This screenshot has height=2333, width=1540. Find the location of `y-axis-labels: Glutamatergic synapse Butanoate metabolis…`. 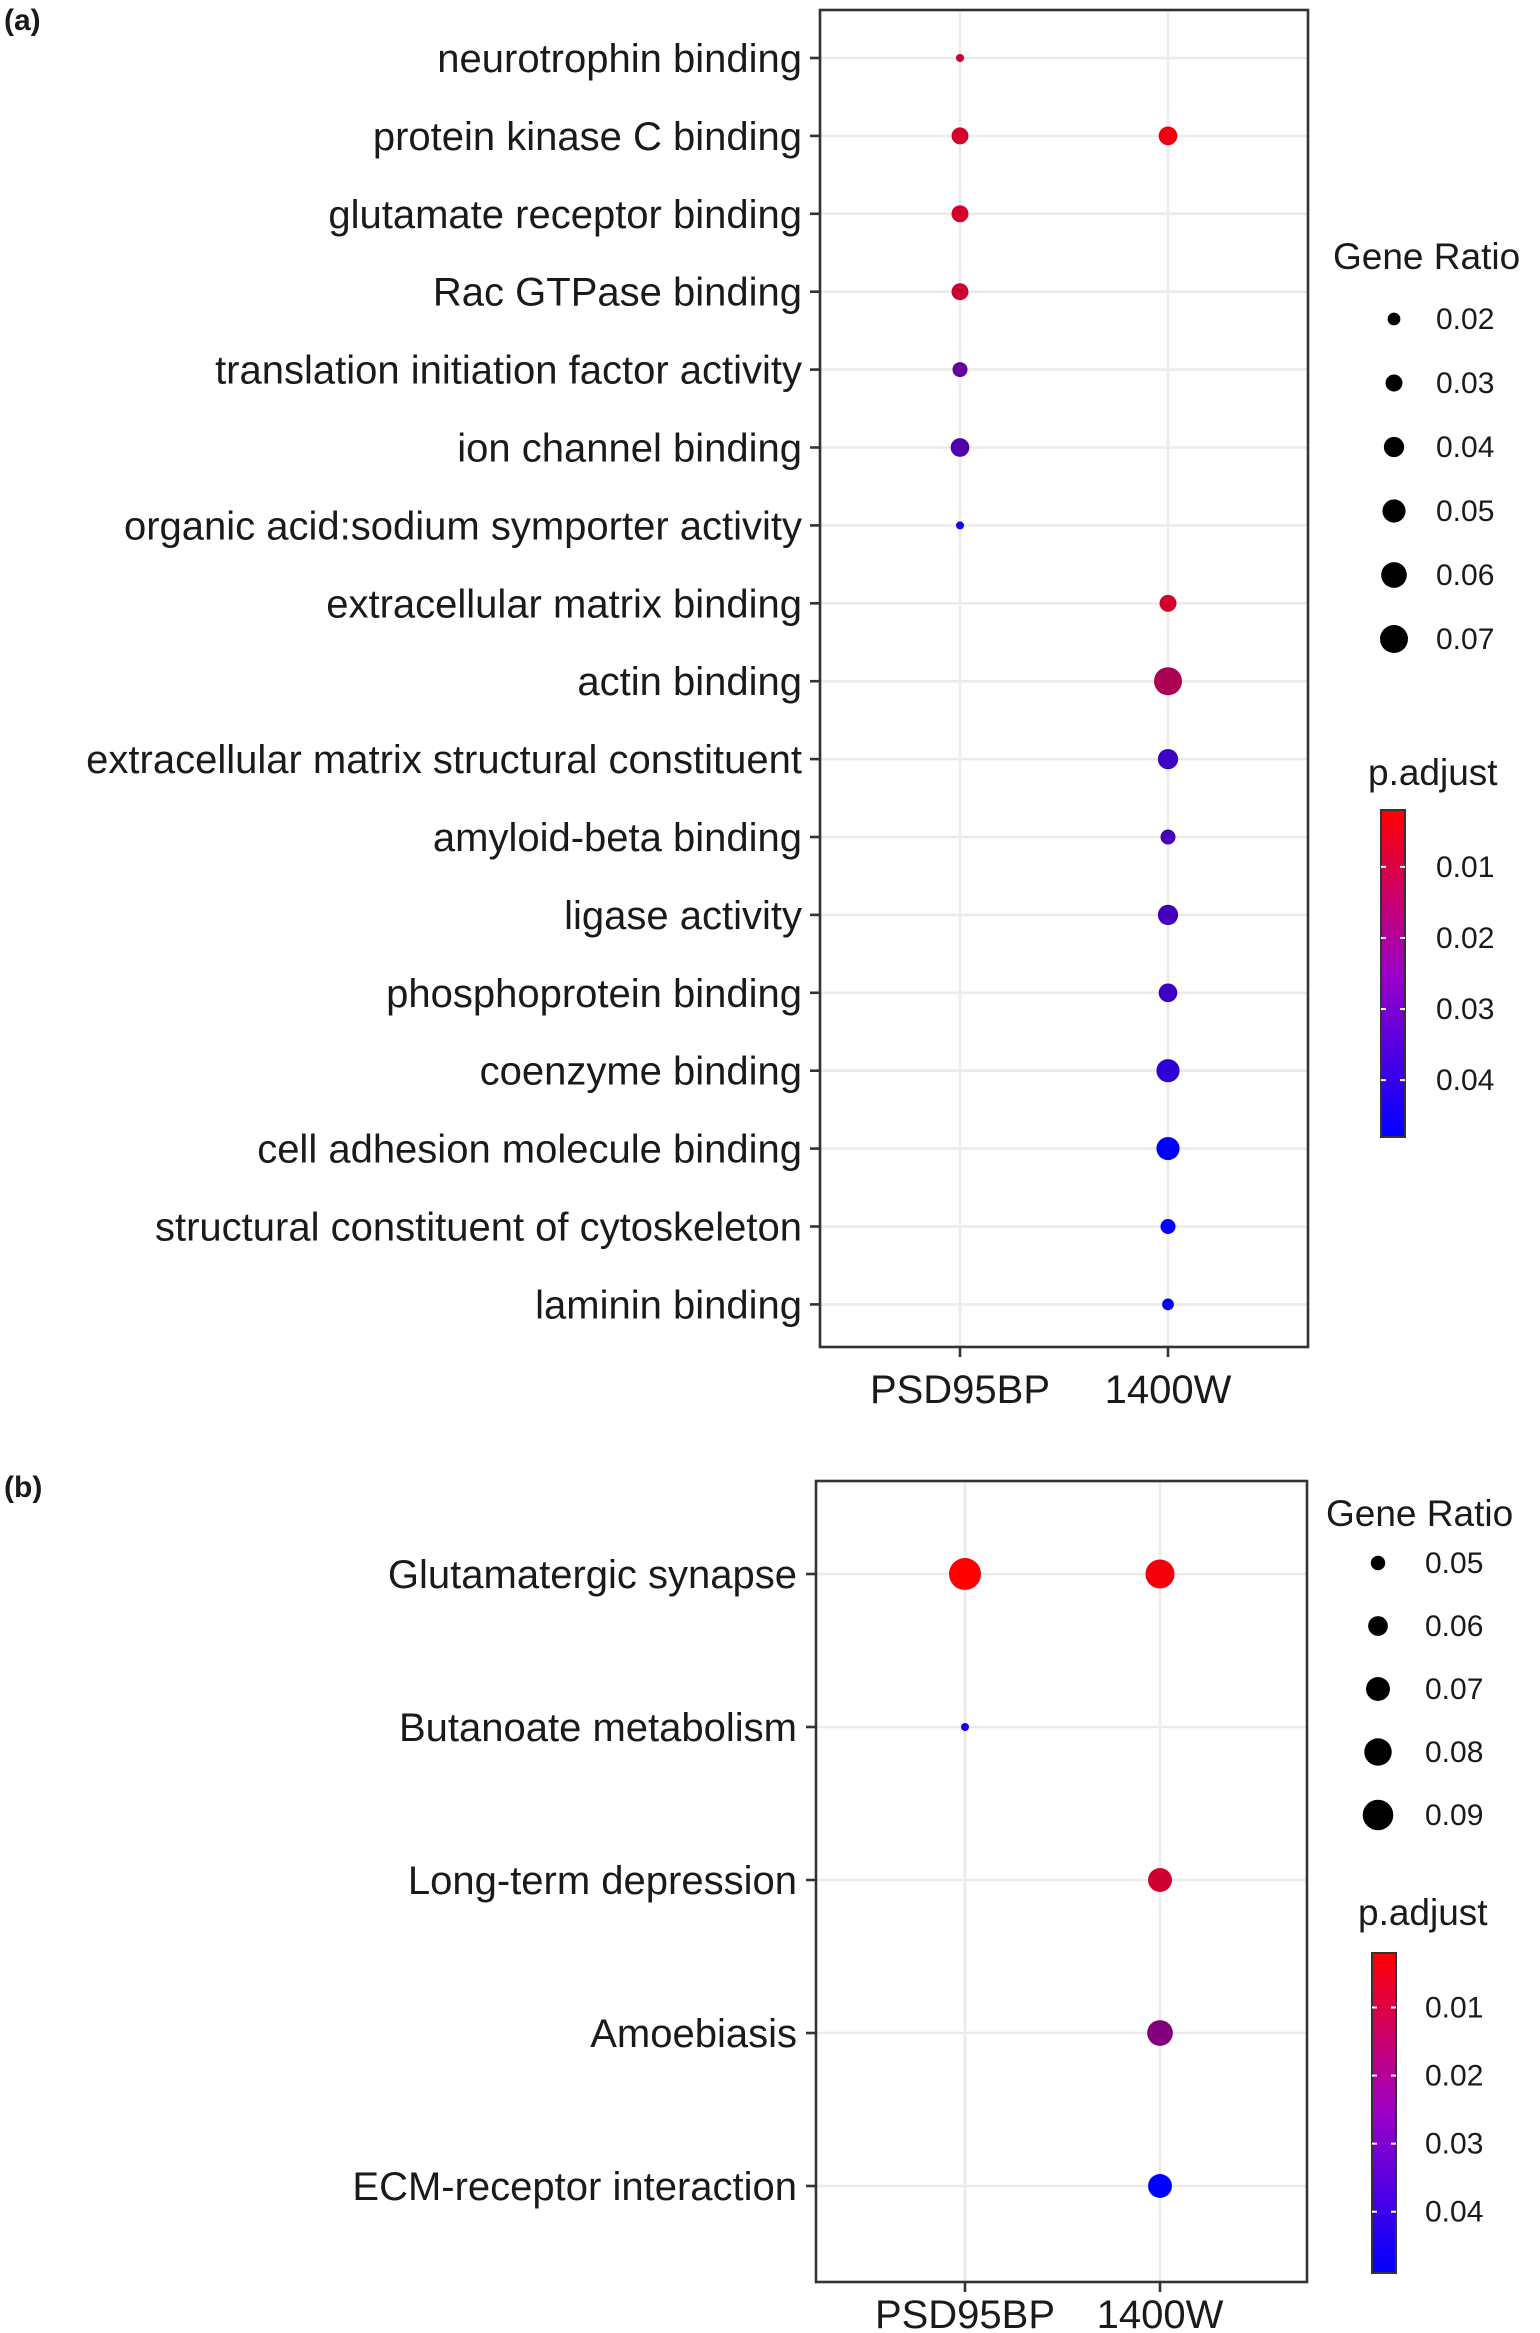

y-axis-labels: Glutamatergic synapse Butanoate metabolis… is located at coordinates (574, 1881).